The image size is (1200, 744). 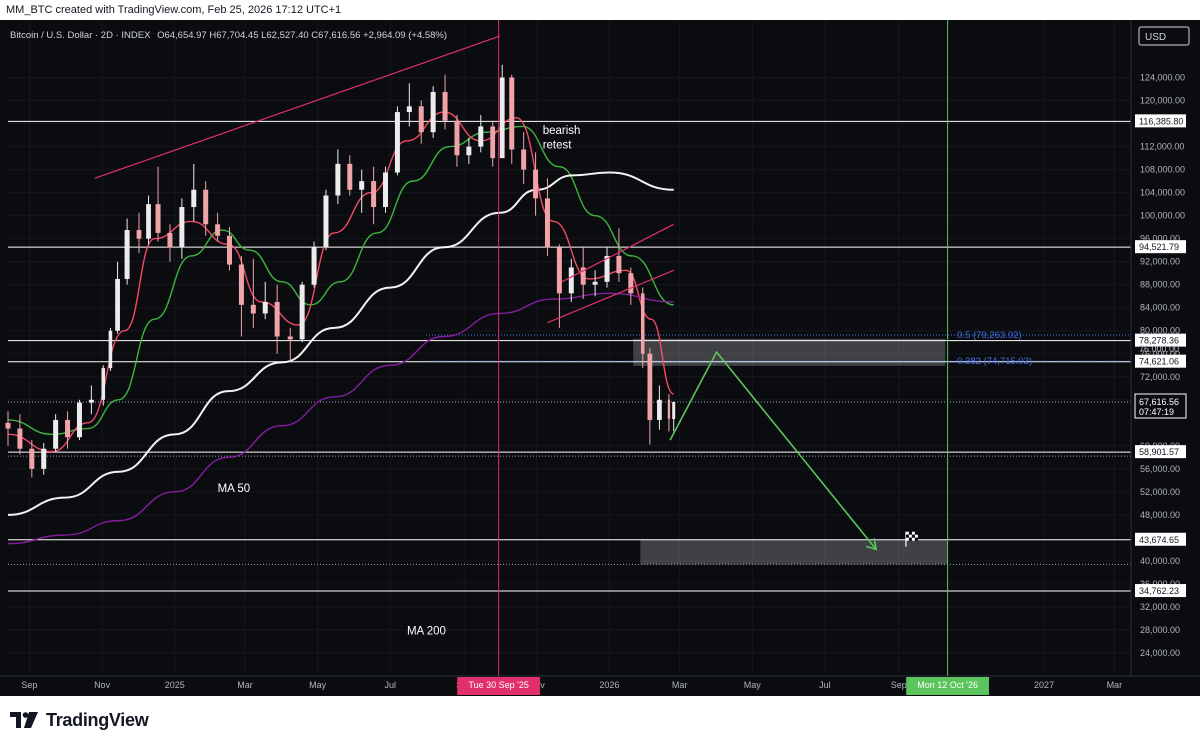 What do you see at coordinates (899, 685) in the screenshot?
I see `time-tick-label: Sep` at bounding box center [899, 685].